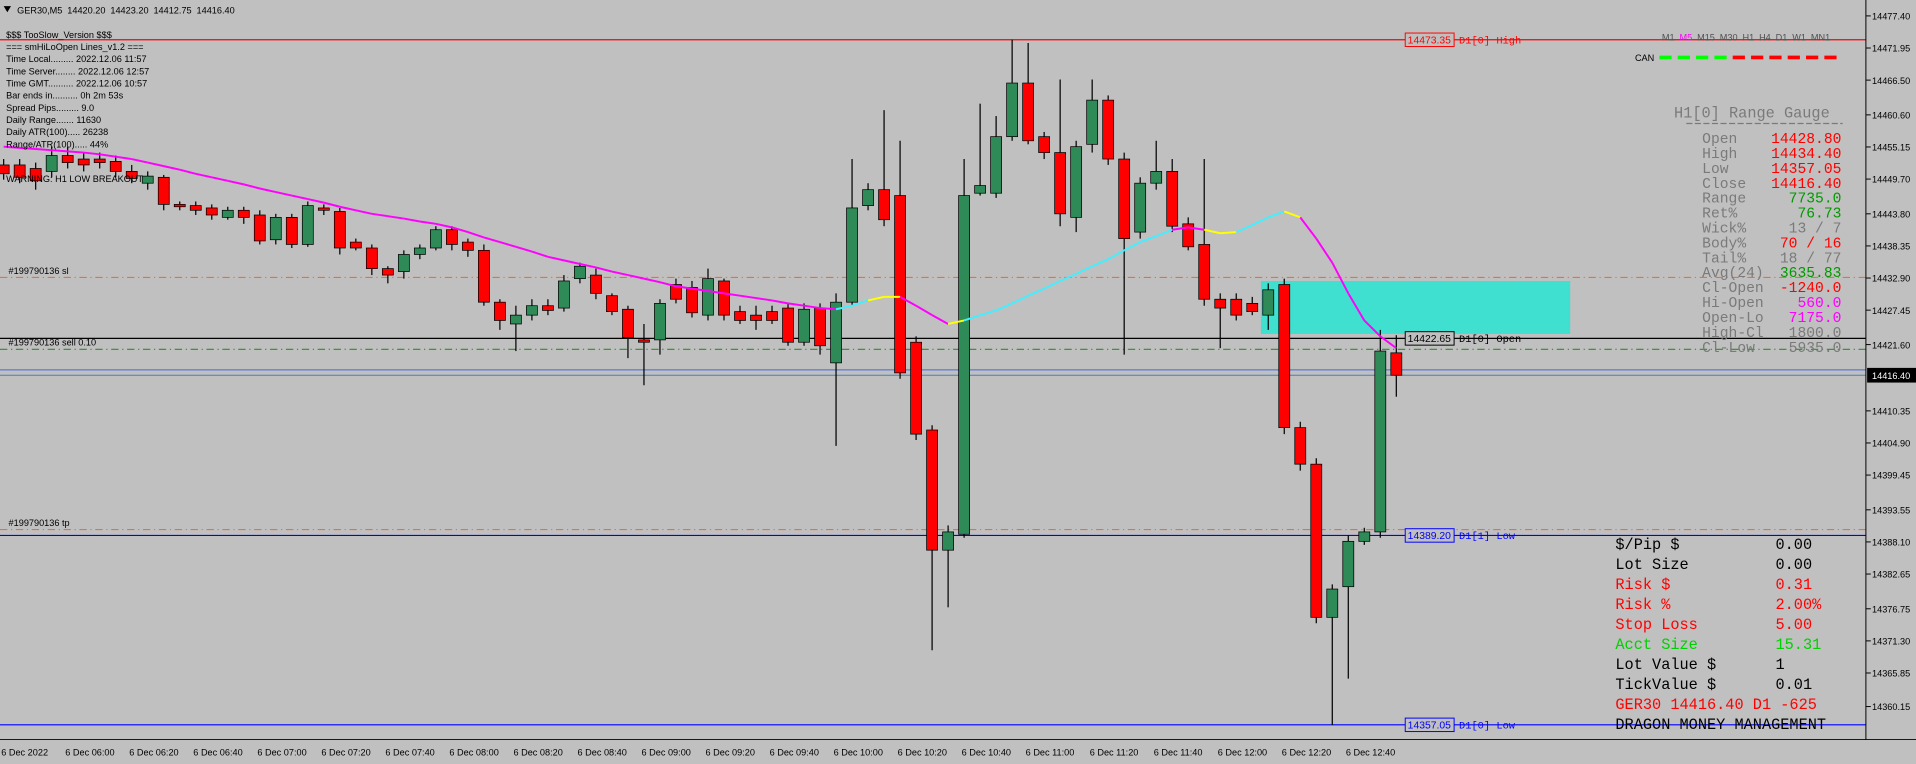 The image size is (1916, 764). What do you see at coordinates (1729, 37) in the screenshot?
I see `timeframe-button: M30` at bounding box center [1729, 37].